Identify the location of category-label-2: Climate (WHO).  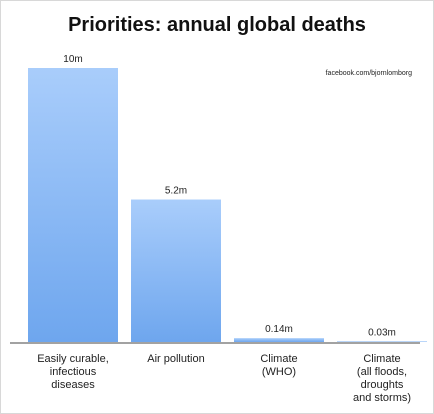
(278, 365).